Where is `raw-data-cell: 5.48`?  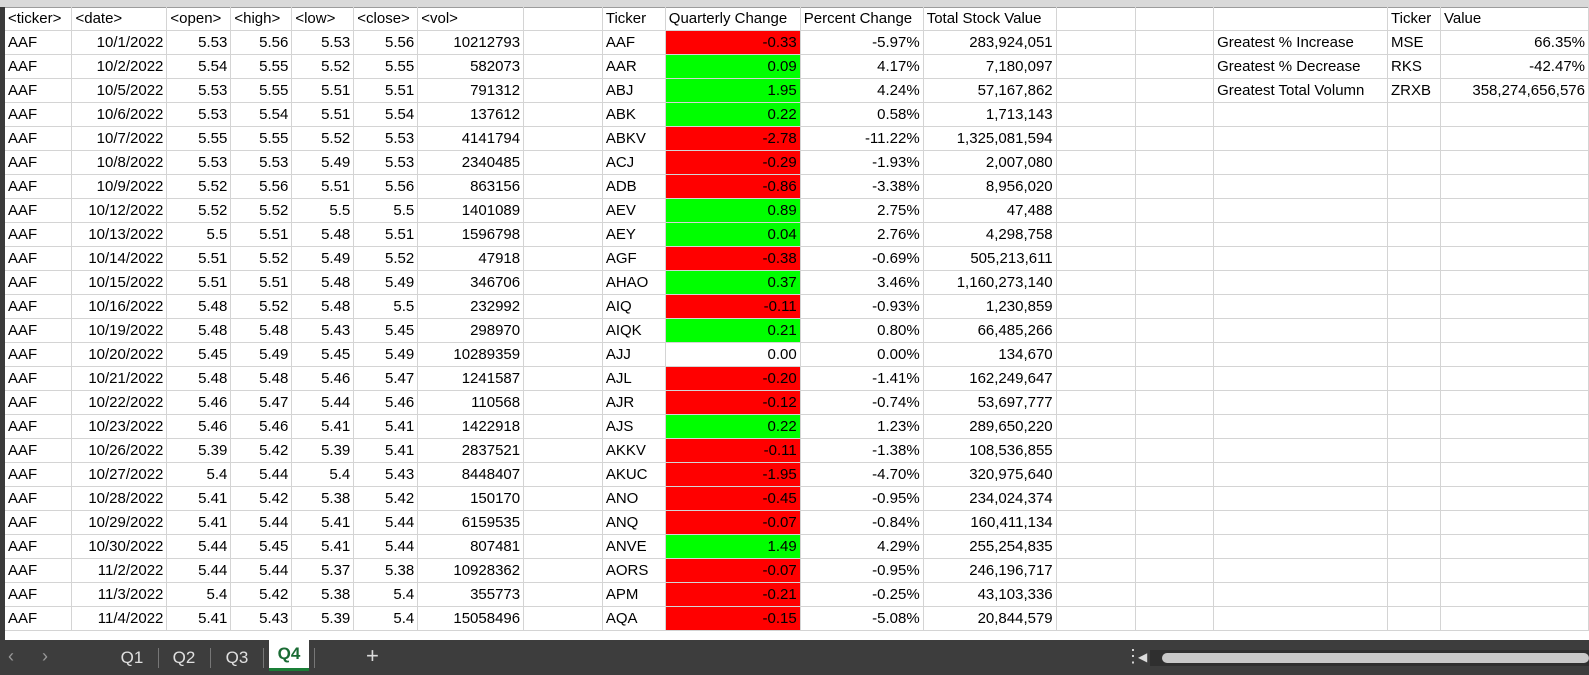
raw-data-cell: 5.48 is located at coordinates (323, 282).